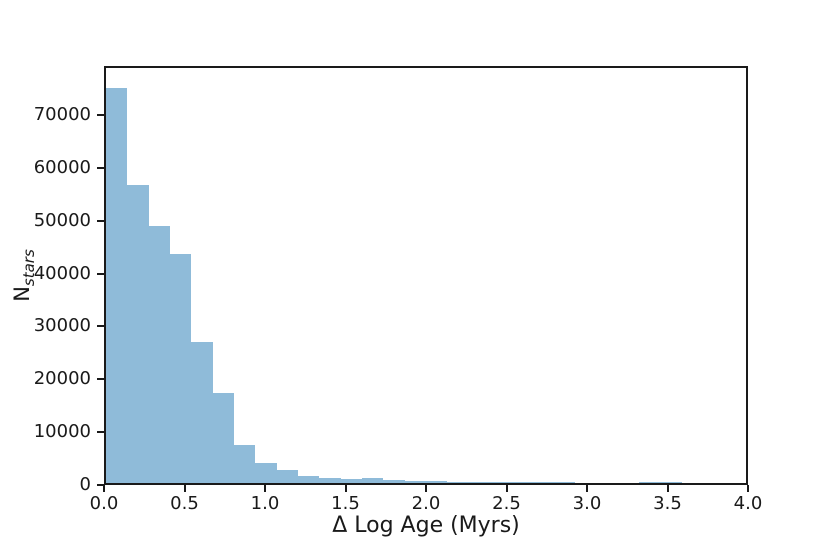 This screenshot has height=554, width=830. Describe the element at coordinates (265, 503) in the screenshot. I see `x-tick-label: 1.0` at that location.